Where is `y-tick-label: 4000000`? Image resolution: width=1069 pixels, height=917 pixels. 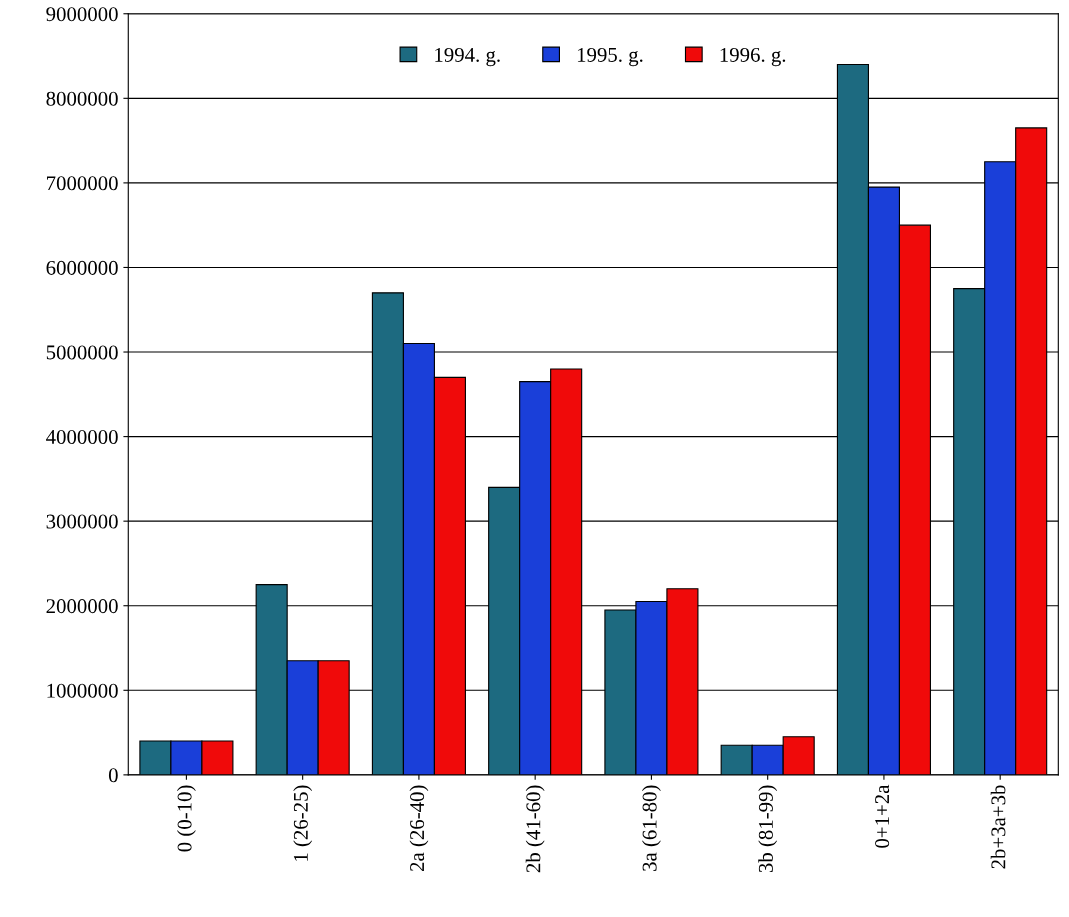
y-tick-label: 4000000 is located at coordinates (82, 437).